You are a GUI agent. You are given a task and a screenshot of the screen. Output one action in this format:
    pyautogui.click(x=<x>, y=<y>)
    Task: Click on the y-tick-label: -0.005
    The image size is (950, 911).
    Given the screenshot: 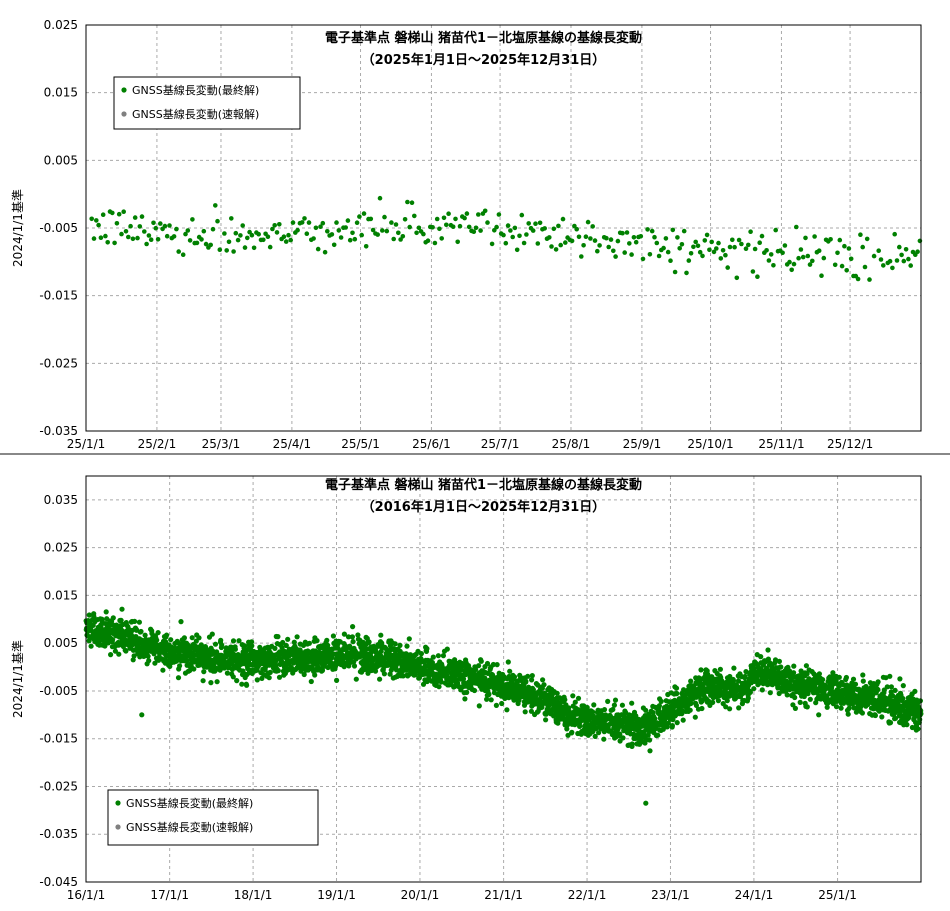 What is the action you would take?
    pyautogui.click(x=58, y=228)
    